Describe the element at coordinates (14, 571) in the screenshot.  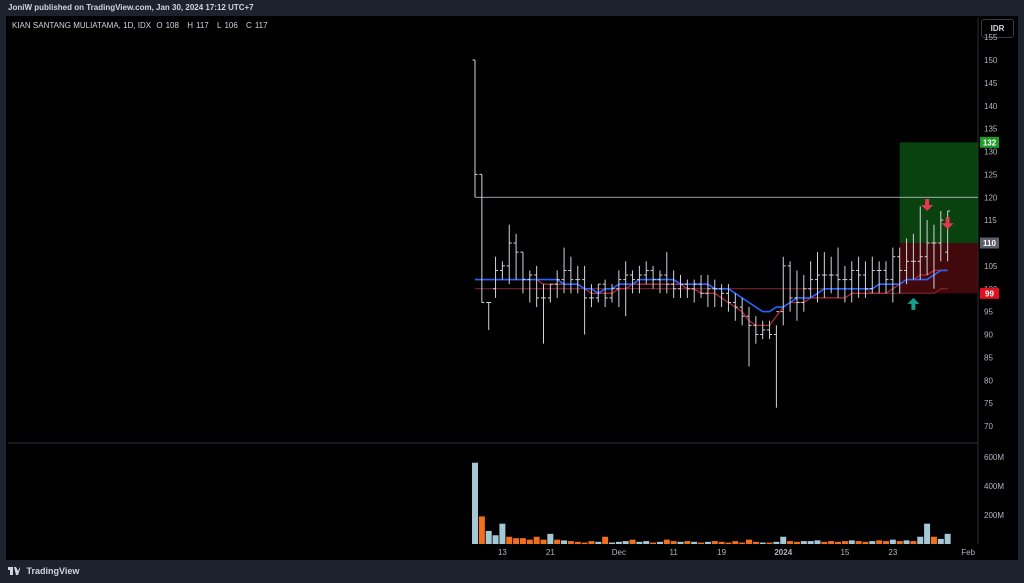
I see `tradingview-logo-icon` at that location.